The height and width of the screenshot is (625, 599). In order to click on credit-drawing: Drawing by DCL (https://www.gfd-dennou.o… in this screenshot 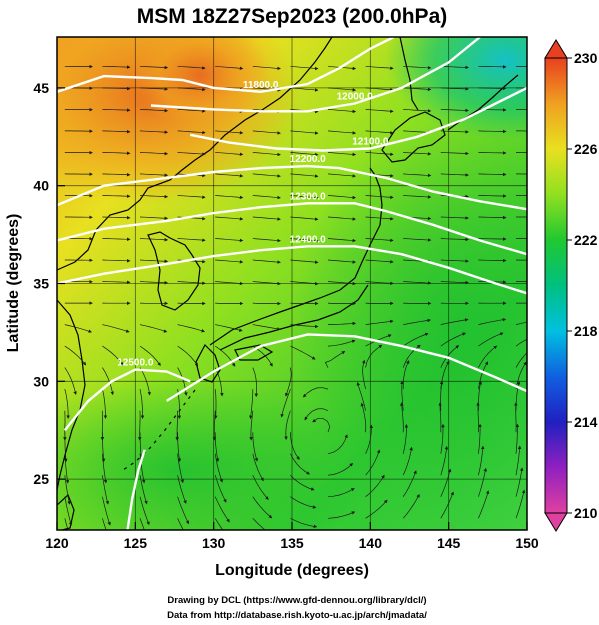, I will do `click(296, 600)`.